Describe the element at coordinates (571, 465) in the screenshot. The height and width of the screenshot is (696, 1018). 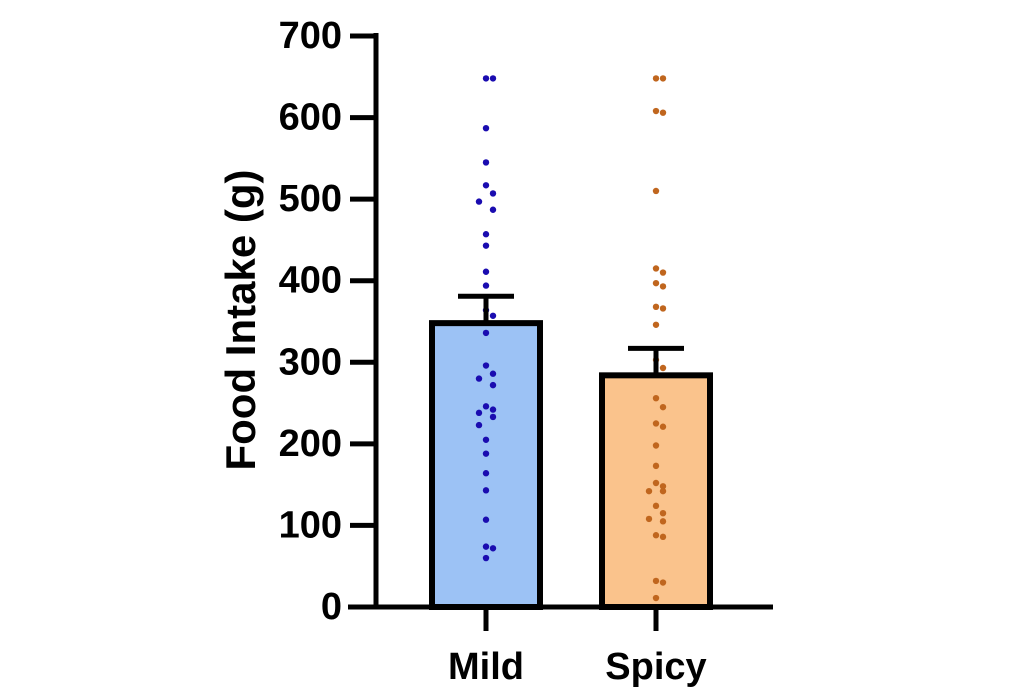
I see `bars-layer` at that location.